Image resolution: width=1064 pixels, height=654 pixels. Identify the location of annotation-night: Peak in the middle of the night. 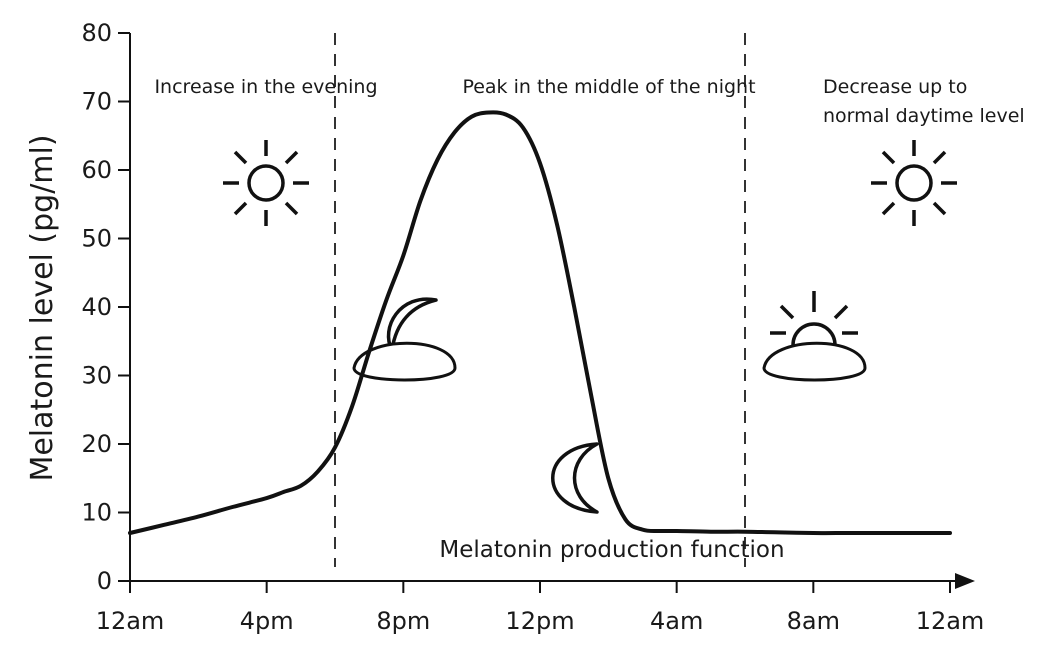
(608, 87).